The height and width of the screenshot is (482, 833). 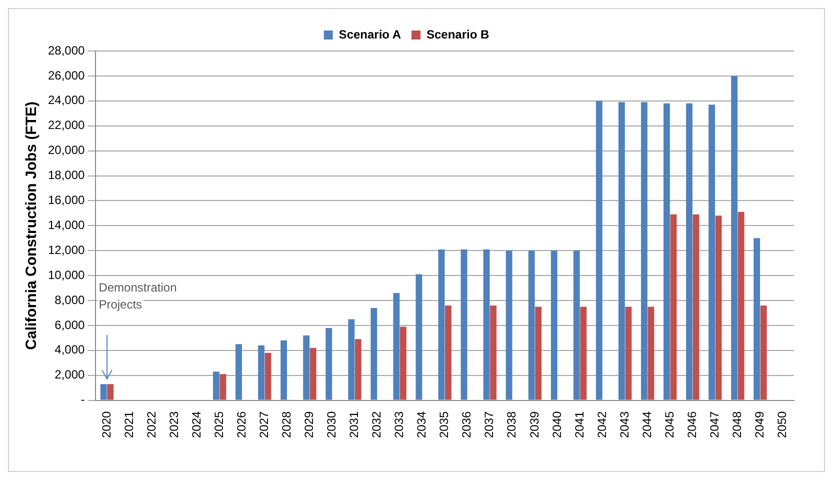 I want to click on x-tick-label: 2040, so click(x=557, y=424).